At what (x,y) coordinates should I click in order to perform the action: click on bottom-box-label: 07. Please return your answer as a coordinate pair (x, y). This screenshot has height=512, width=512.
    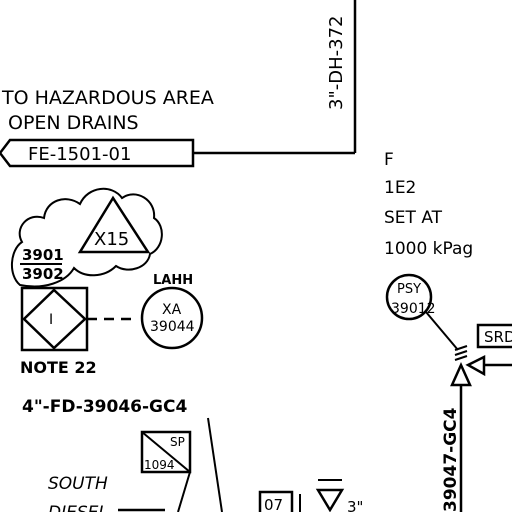
    Looking at the image, I should click on (273, 504).